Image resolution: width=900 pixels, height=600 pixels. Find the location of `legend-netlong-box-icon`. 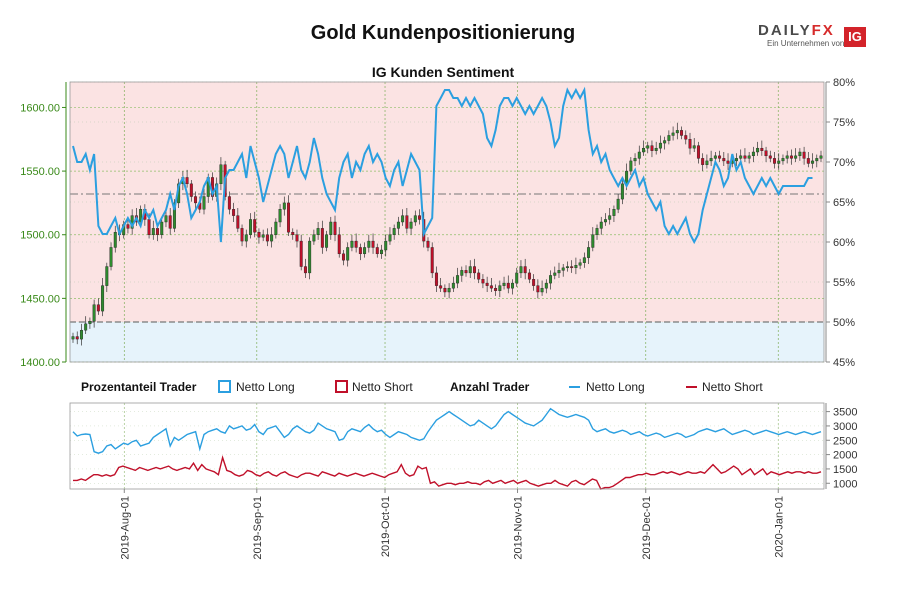

legend-netlong-box-icon is located at coordinates (224, 386).